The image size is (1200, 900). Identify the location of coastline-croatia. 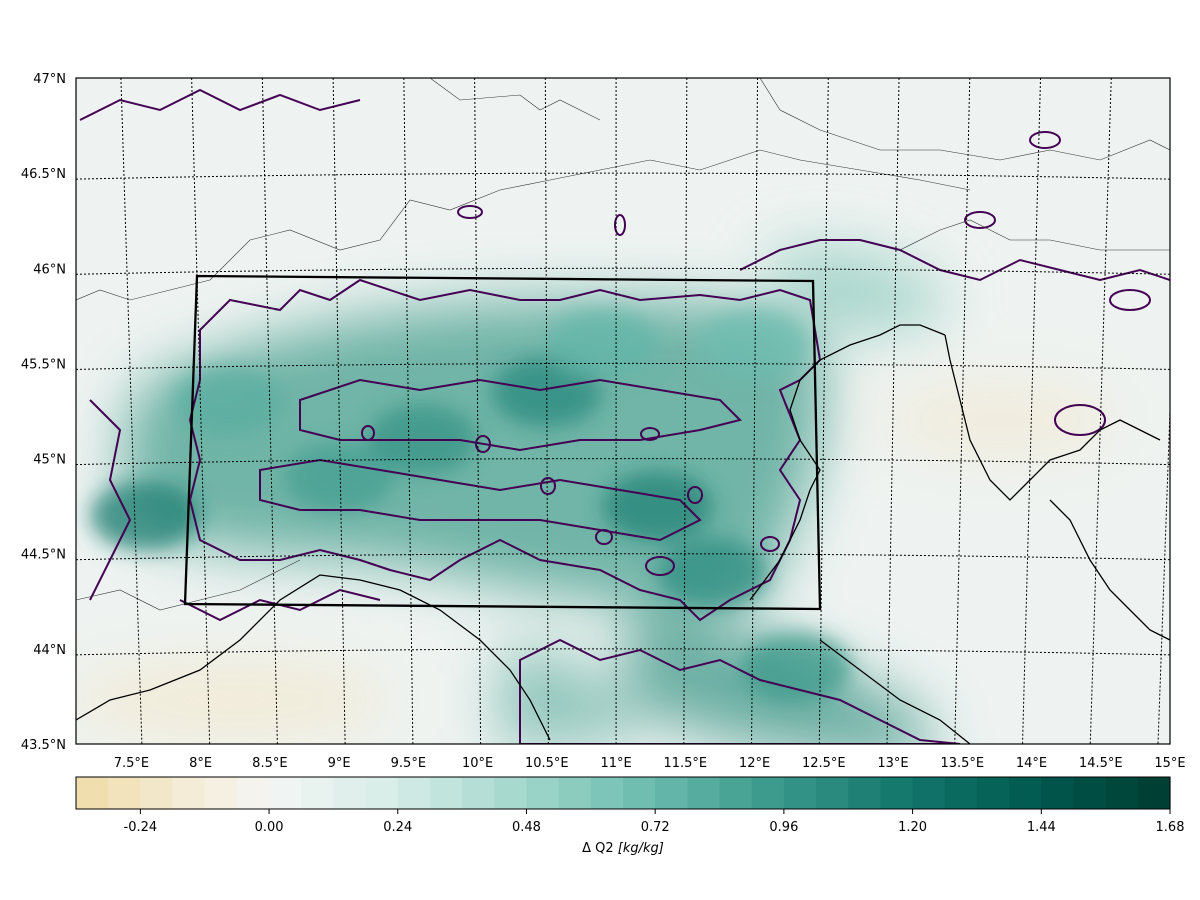
(1109, 570).